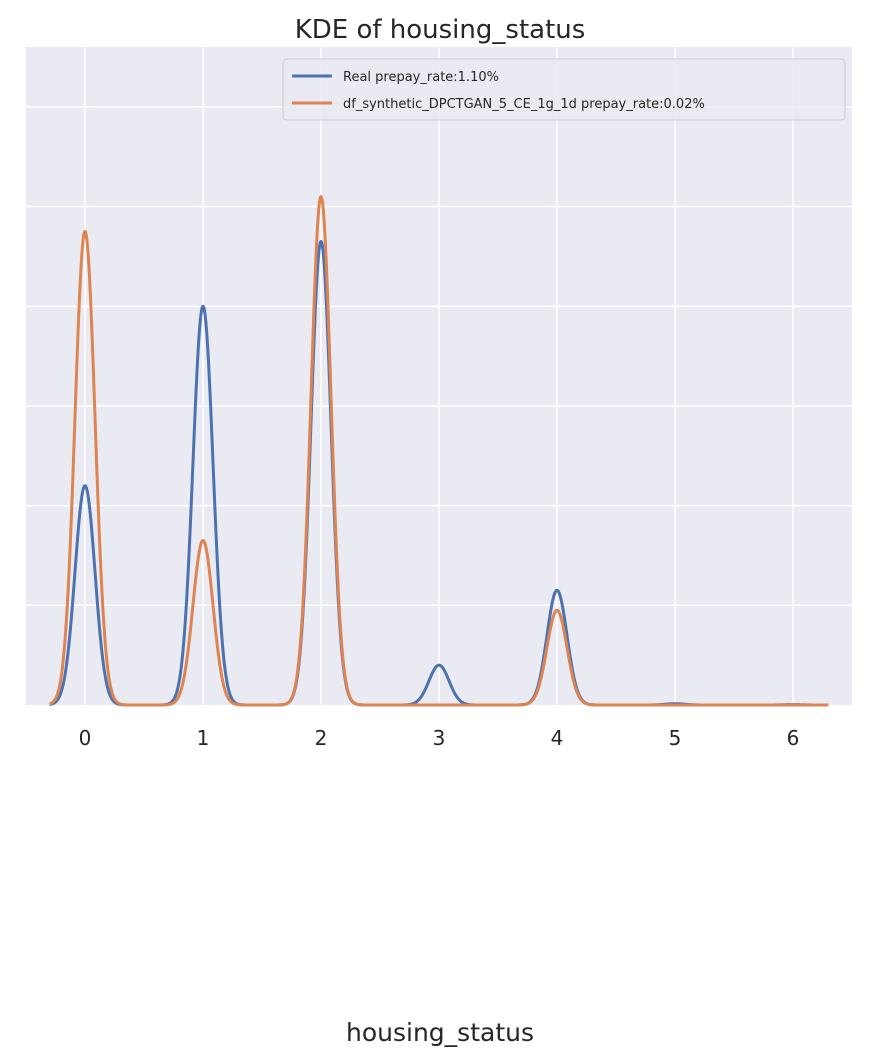 This screenshot has height=1054, width=874. Describe the element at coordinates (421, 77) in the screenshot. I see `legend-label-real: Real prepay_rate:1.10%` at that location.